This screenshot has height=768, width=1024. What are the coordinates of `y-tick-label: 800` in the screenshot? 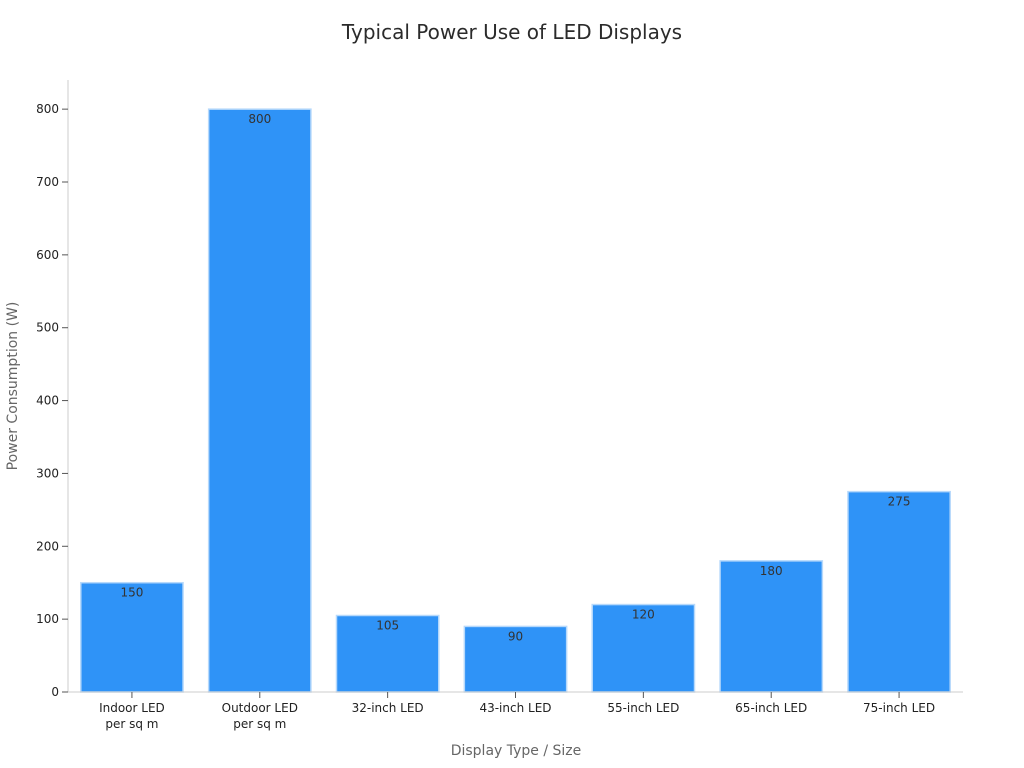 It's located at (47, 109).